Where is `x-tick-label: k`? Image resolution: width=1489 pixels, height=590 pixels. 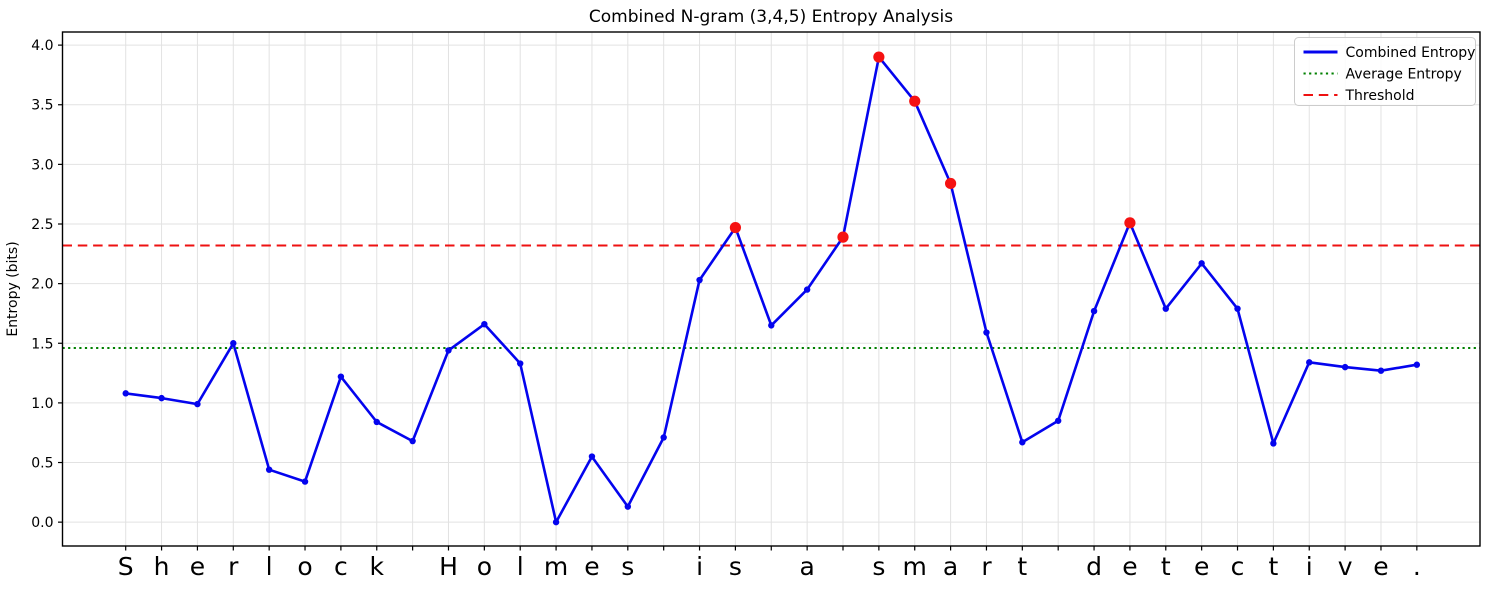
x-tick-label: k is located at coordinates (377, 566).